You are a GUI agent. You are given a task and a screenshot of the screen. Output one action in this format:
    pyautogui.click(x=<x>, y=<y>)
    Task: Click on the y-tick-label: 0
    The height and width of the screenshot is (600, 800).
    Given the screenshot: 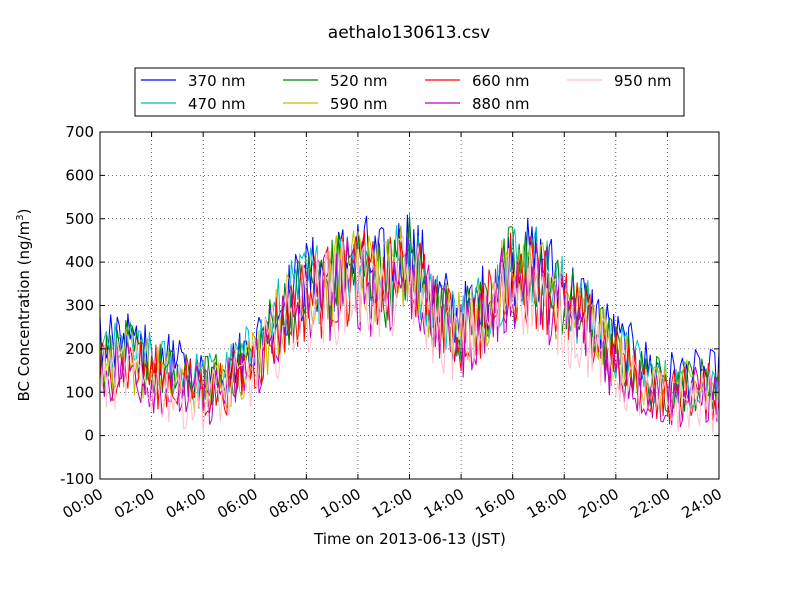 What is the action you would take?
    pyautogui.click(x=89, y=436)
    